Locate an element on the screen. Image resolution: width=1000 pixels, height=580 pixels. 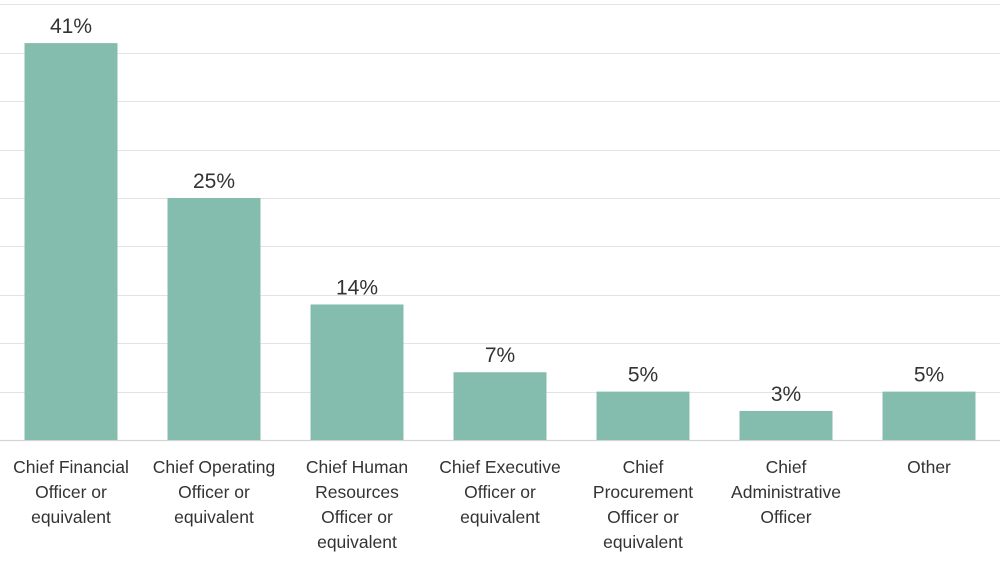
category-label-line: Other is located at coordinates (929, 467).